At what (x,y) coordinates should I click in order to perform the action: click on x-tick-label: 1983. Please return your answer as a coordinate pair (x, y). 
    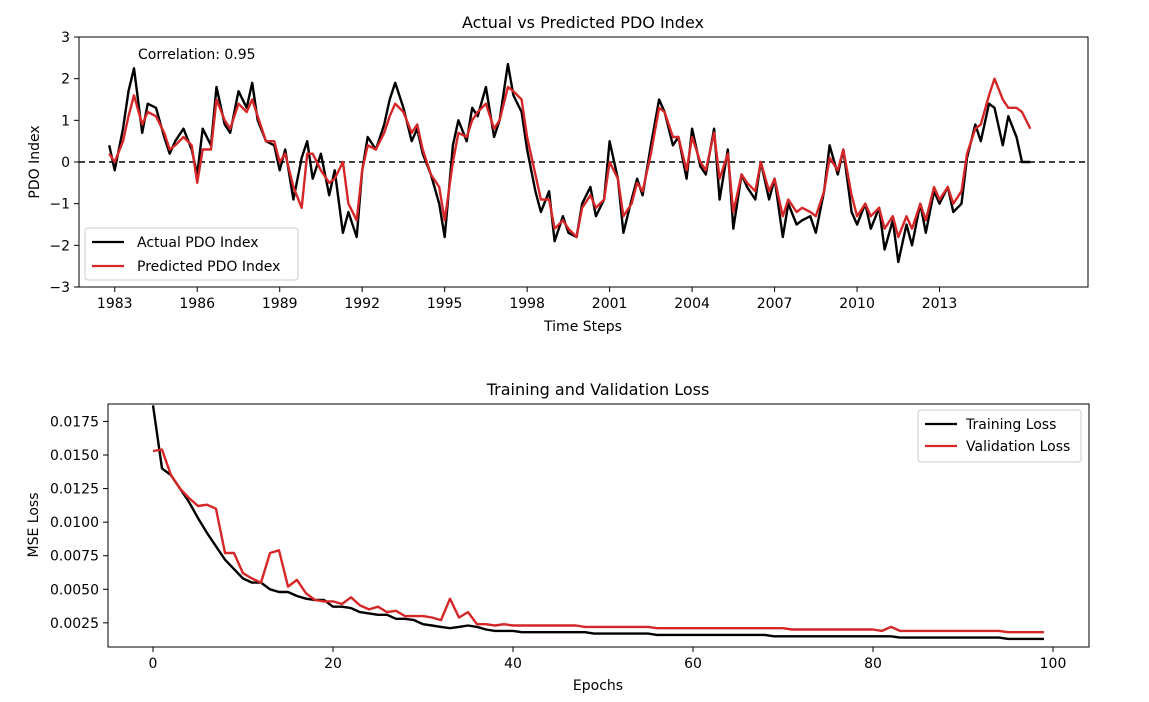
    Looking at the image, I should click on (115, 304).